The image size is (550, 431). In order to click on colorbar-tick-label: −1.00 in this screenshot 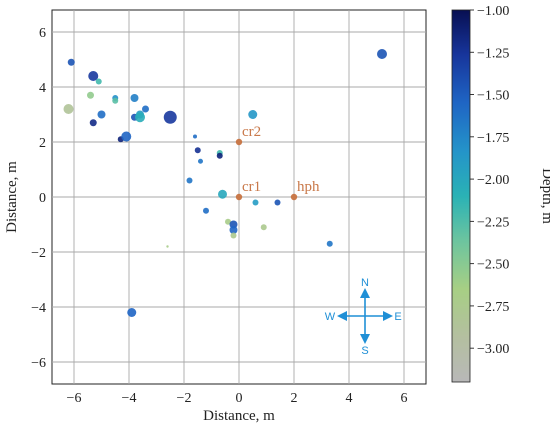, I will do `click(493, 11)`.